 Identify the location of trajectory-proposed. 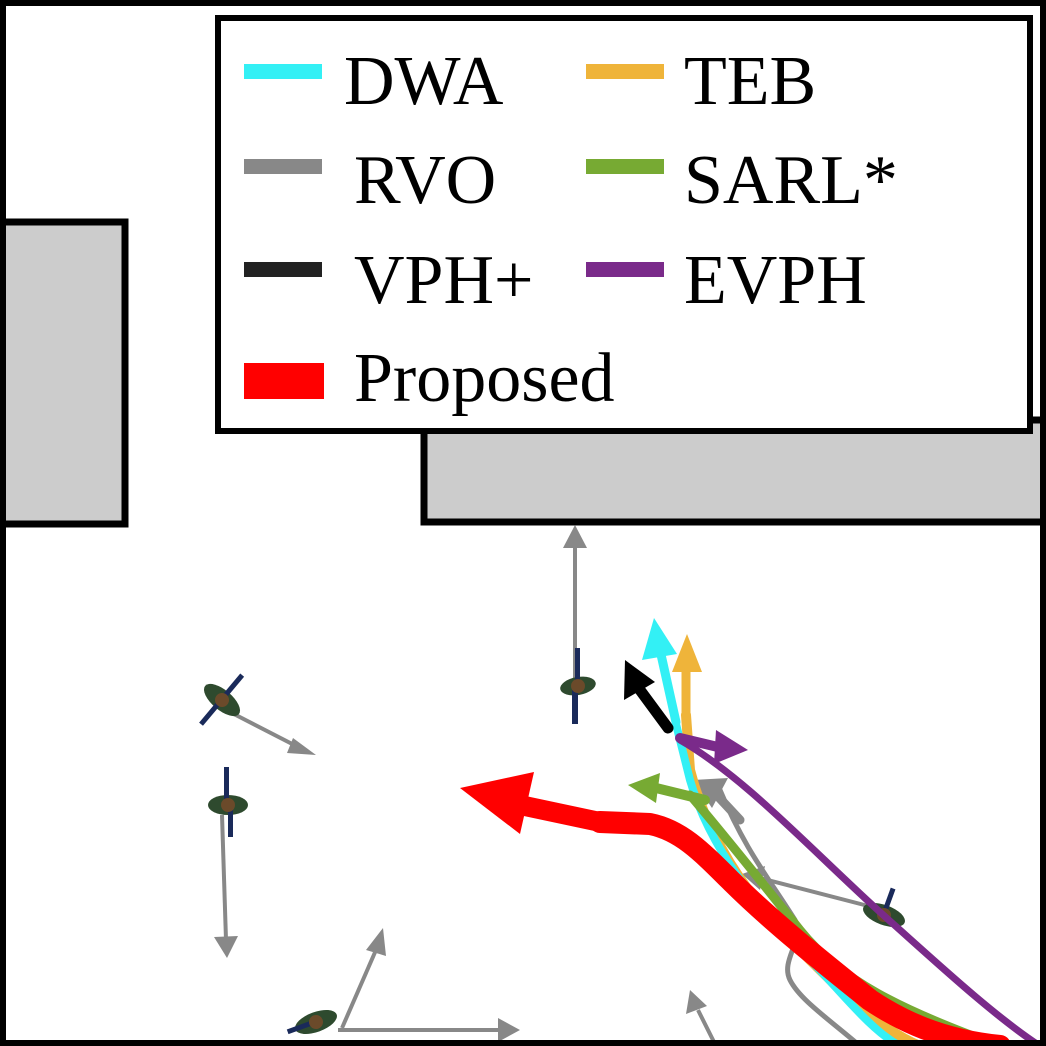
(800, 928).